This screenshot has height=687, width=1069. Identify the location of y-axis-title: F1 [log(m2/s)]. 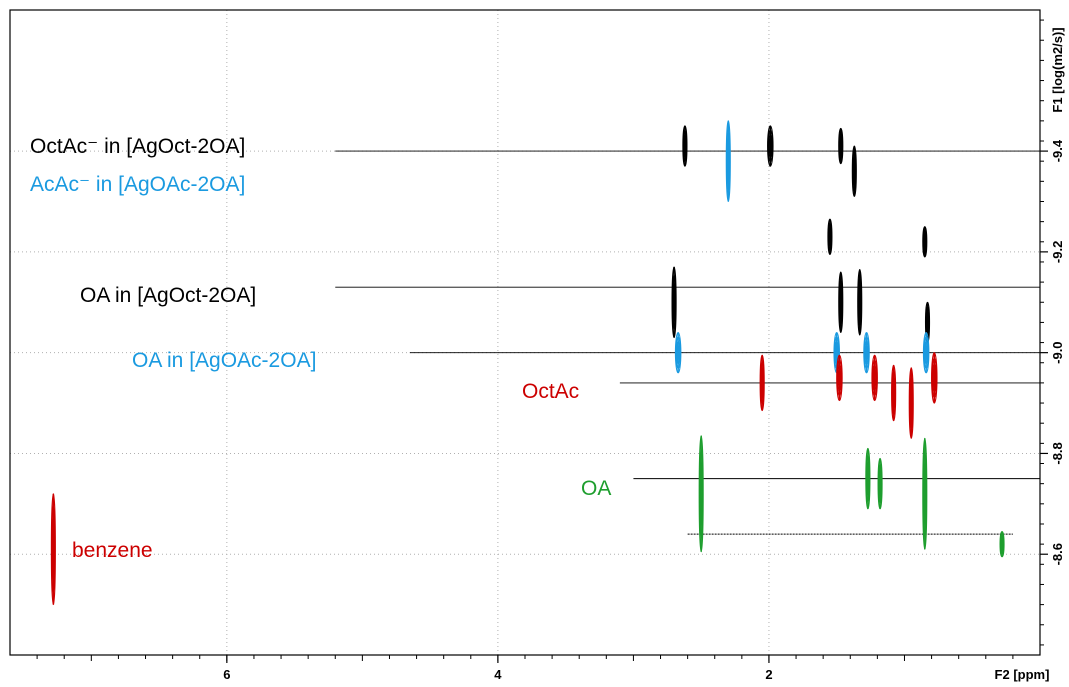
(1057, 69).